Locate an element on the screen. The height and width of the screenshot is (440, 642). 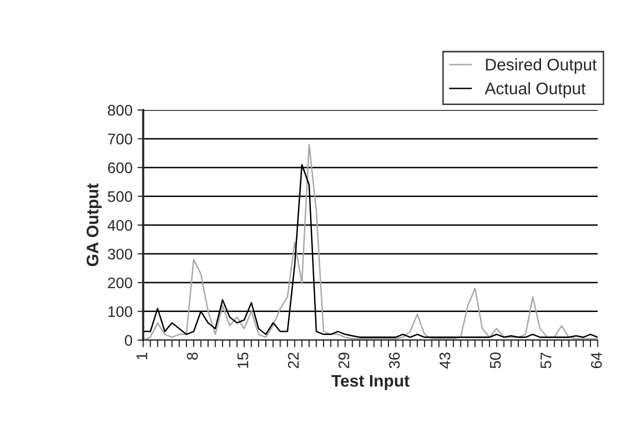
y-tick-label: 400 is located at coordinates (120, 225).